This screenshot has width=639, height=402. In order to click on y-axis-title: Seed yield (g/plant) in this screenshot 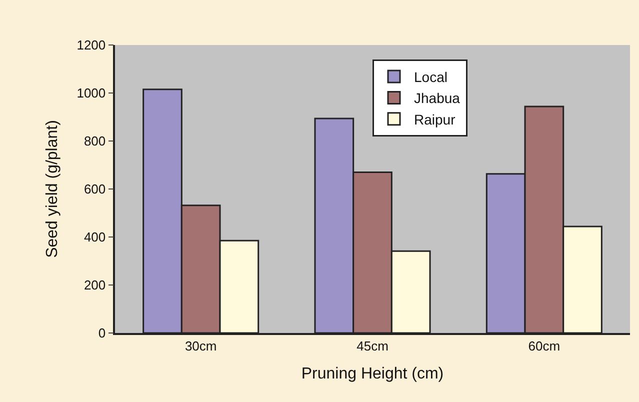, I will do `click(53, 189)`.